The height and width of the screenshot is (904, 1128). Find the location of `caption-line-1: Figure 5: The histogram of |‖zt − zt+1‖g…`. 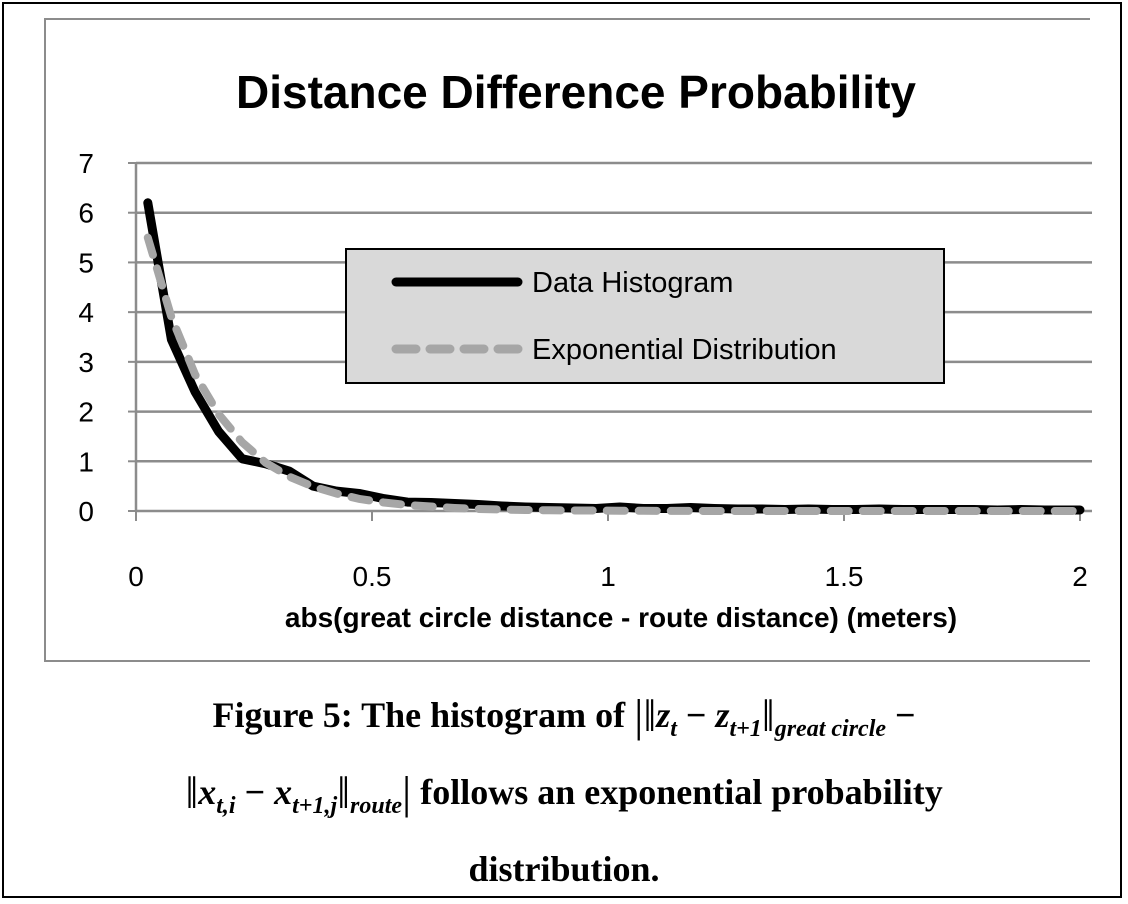

caption-line-1: Figure 5: The histogram of |‖zt − zt+1‖g… is located at coordinates (564, 716).